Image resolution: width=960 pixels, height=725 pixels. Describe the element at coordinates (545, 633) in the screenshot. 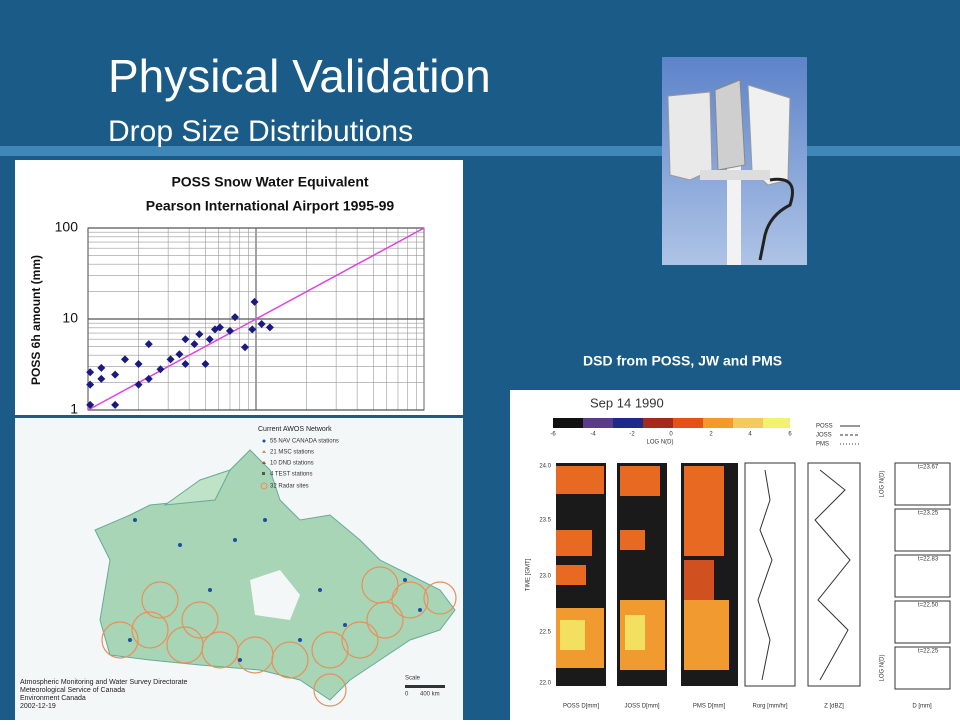

I see `time-tick: 22.5` at that location.